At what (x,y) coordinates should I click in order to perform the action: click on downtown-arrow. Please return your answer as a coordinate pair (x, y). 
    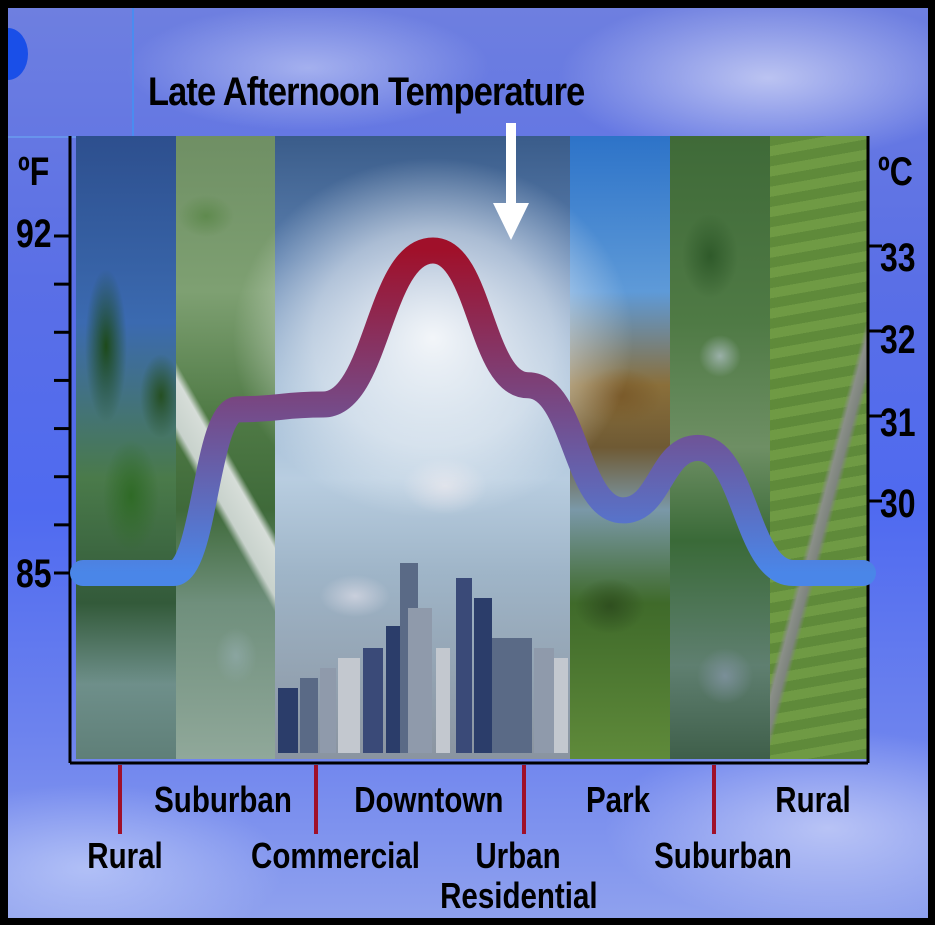
    Looking at the image, I should click on (511, 181).